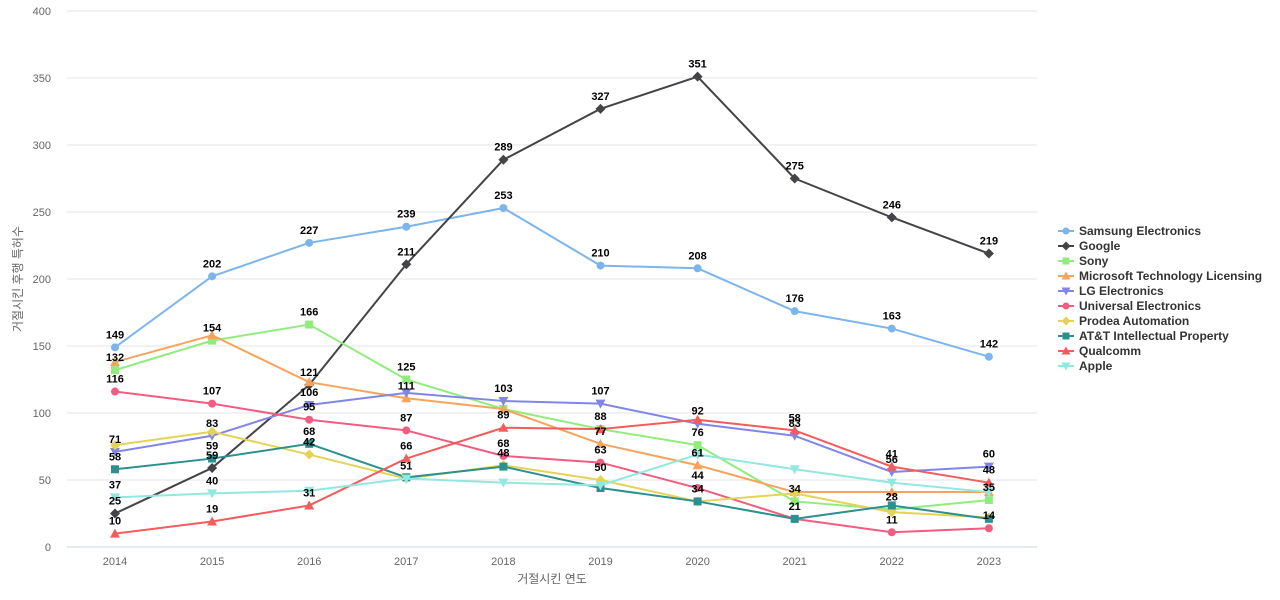 The height and width of the screenshot is (600, 1280). Describe the element at coordinates (795, 507) in the screenshot. I see `data-label: 21` at that location.